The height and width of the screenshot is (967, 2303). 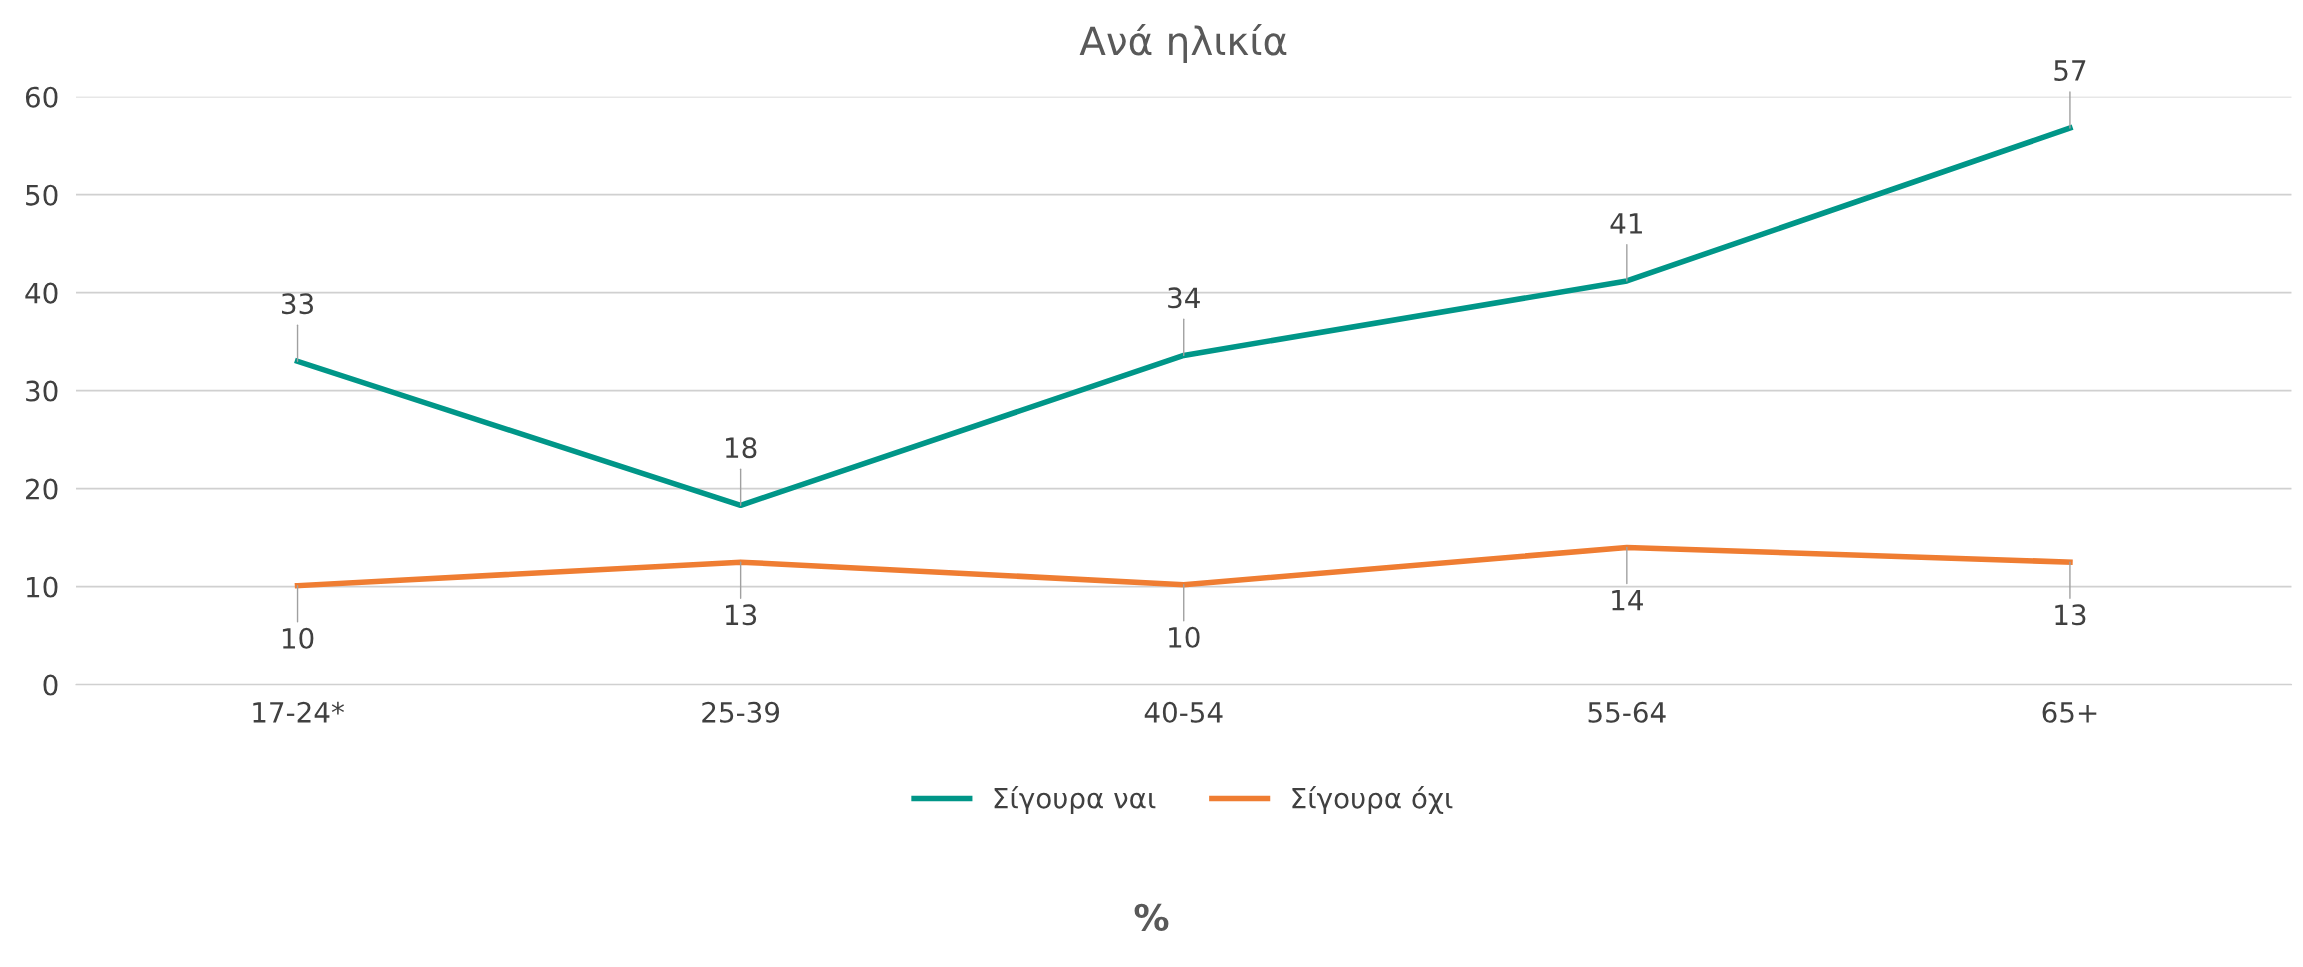 What do you see at coordinates (299, 712) in the screenshot?
I see `x-tick-label: 17-24*` at bounding box center [299, 712].